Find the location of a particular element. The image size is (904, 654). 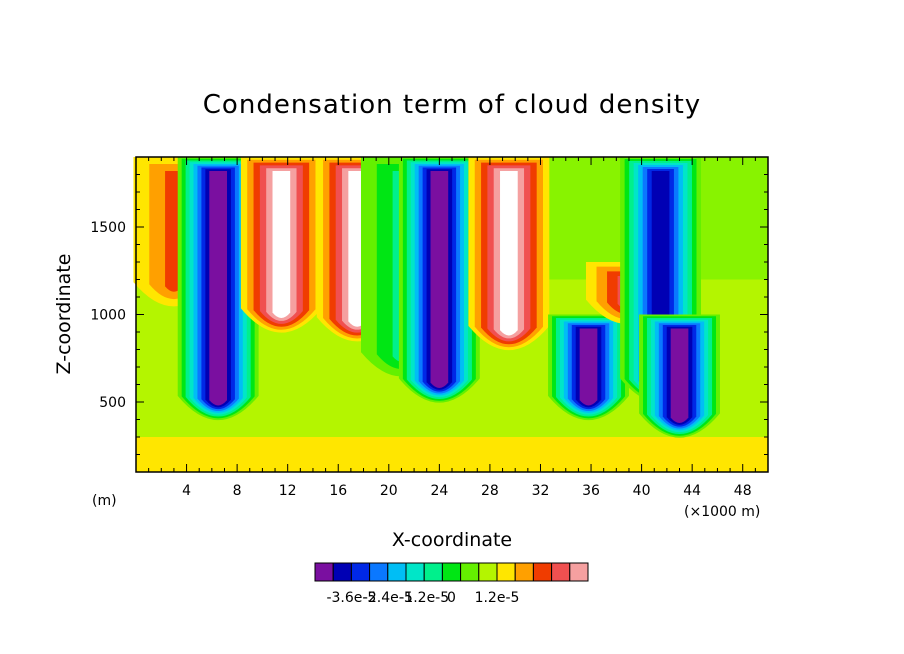

x-tick-label: 4 is located at coordinates (186, 491).